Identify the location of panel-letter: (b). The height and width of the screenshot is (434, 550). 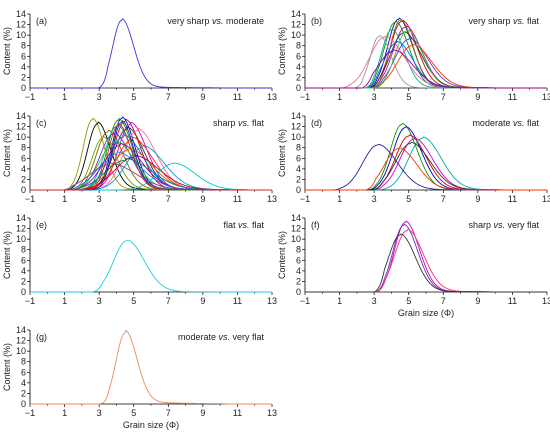
(316, 21).